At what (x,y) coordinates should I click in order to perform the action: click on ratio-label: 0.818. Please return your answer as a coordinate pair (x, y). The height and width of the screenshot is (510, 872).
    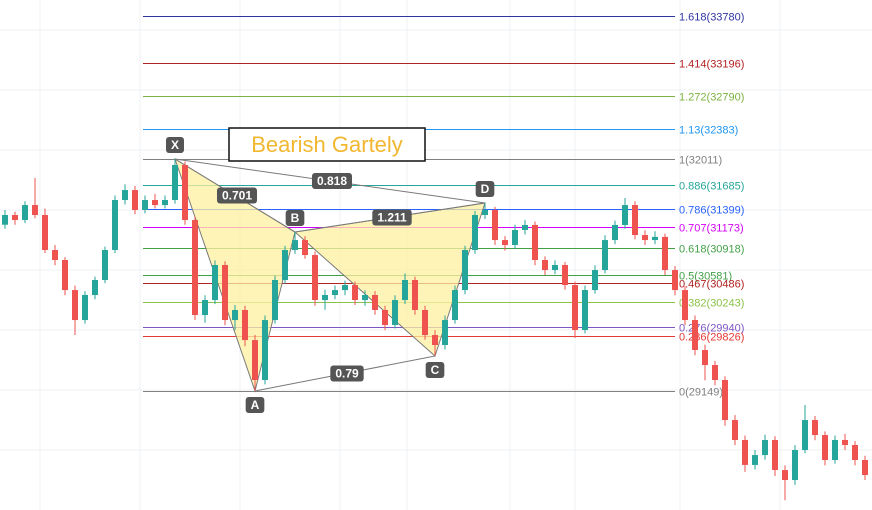
    Looking at the image, I should click on (332, 181).